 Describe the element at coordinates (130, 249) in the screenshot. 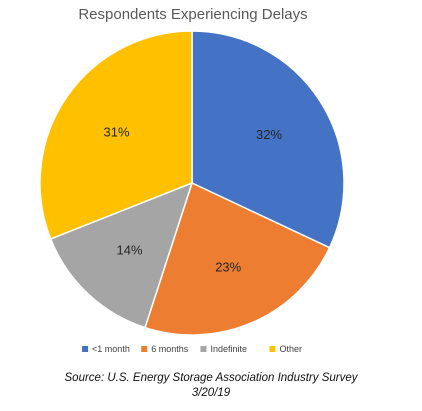

I see `data-label-indefinite: 14%` at that location.